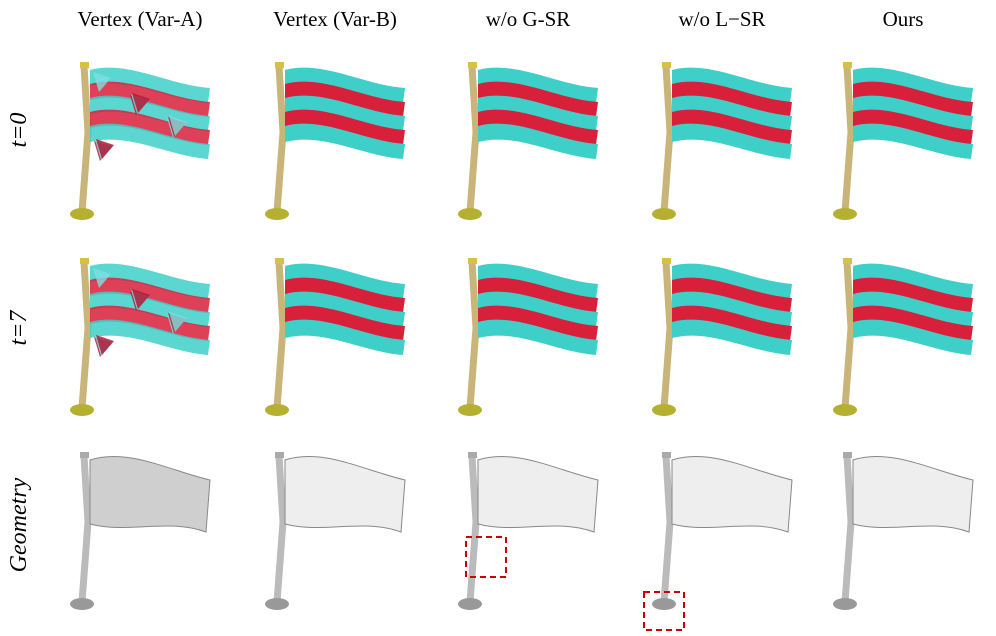  I want to click on column-header: Vertex (Var-A), so click(140, 19).